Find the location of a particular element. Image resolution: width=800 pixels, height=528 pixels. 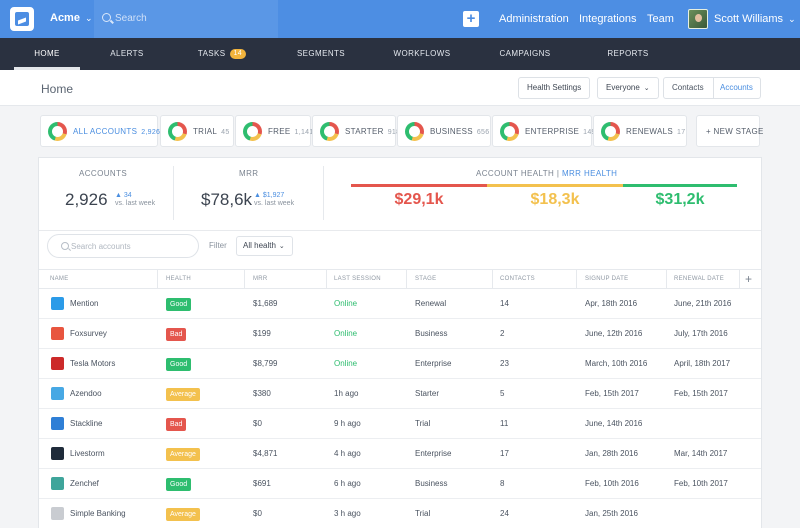

col-last-session: LAST SESSION is located at coordinates (357, 279).